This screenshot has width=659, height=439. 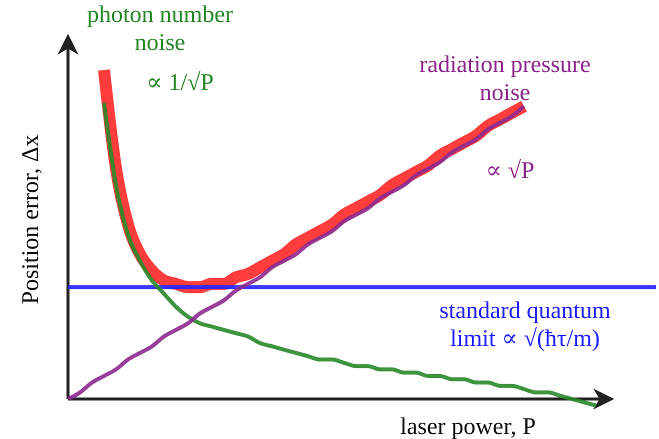 I want to click on x-axis-title: laser power, P, so click(x=468, y=426).